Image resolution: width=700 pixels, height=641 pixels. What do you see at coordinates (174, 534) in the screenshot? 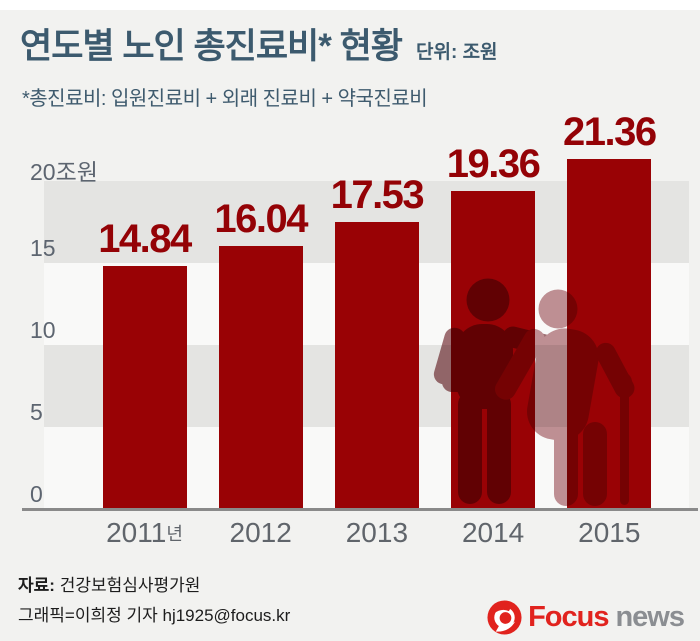
I see `x-axis-label-suffix: 년` at bounding box center [174, 534].